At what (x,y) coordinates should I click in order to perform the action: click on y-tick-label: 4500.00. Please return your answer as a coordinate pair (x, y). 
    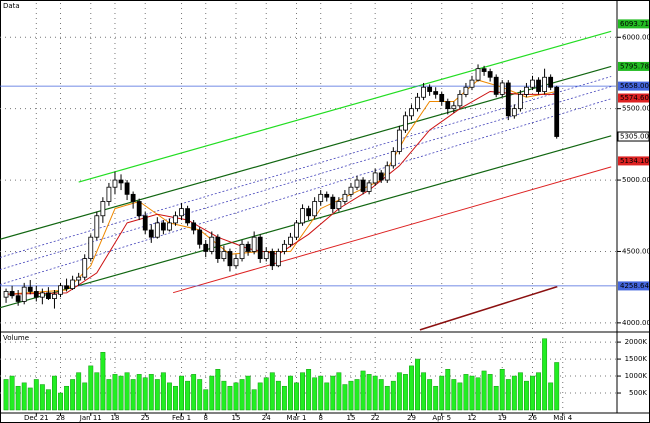
    Looking at the image, I should click on (636, 251).